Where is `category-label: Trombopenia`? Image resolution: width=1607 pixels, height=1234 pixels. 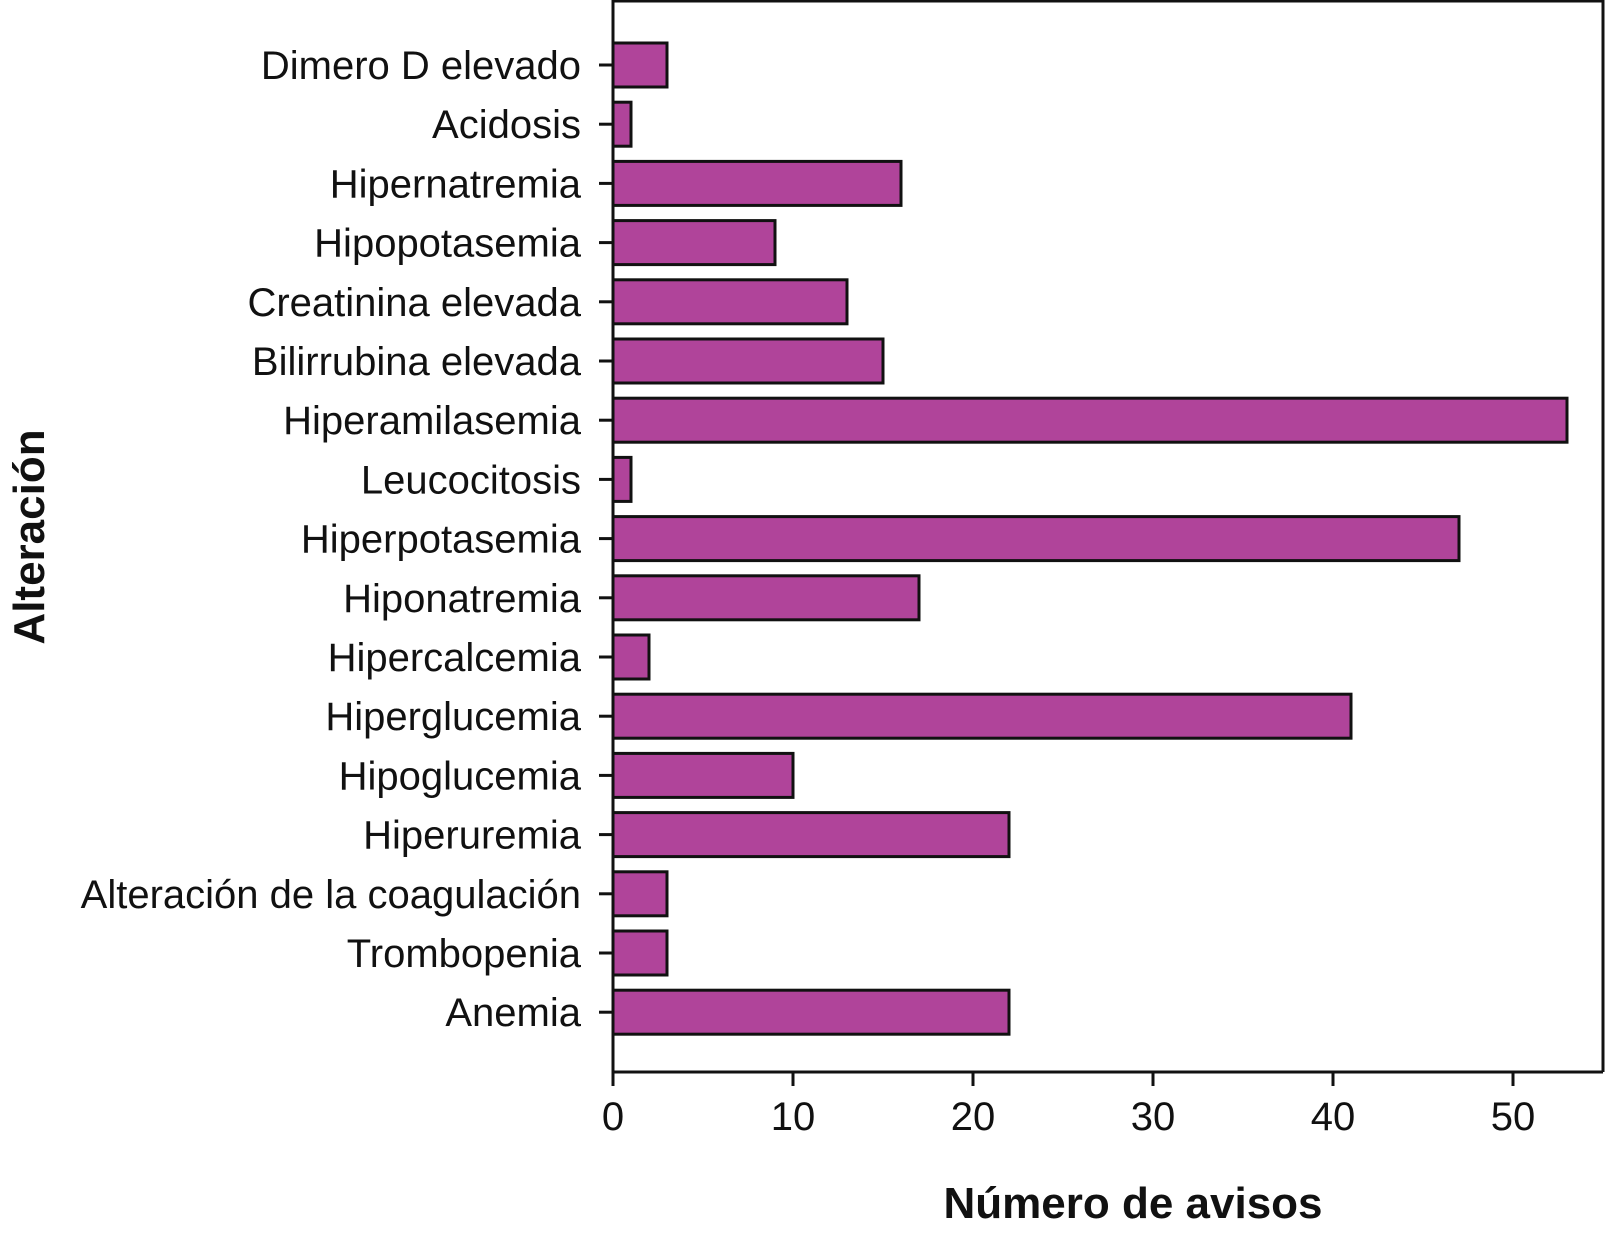 category-label: Trombopenia is located at coordinates (464, 954).